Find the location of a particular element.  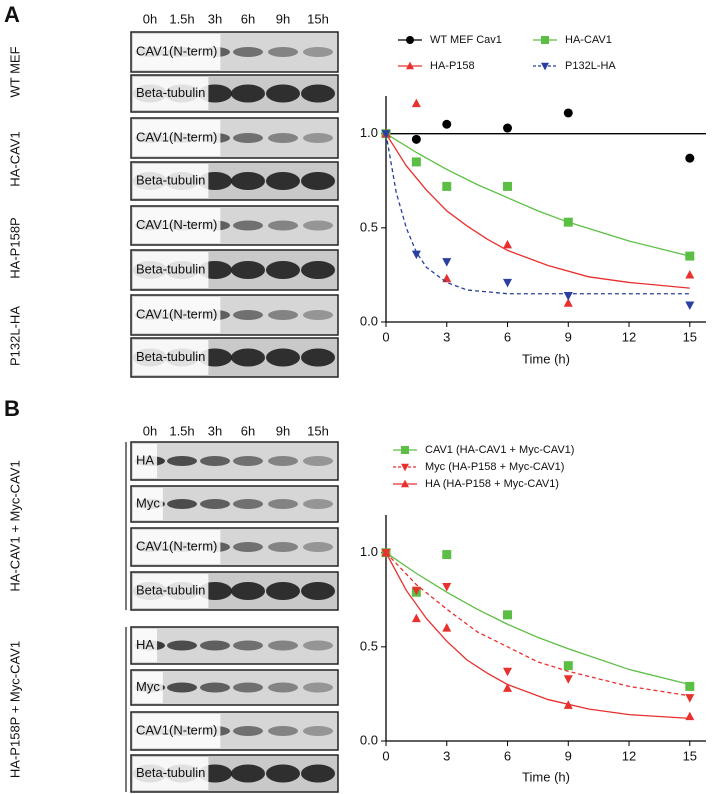

legend-label: HA-P158 is located at coordinates (452, 66).